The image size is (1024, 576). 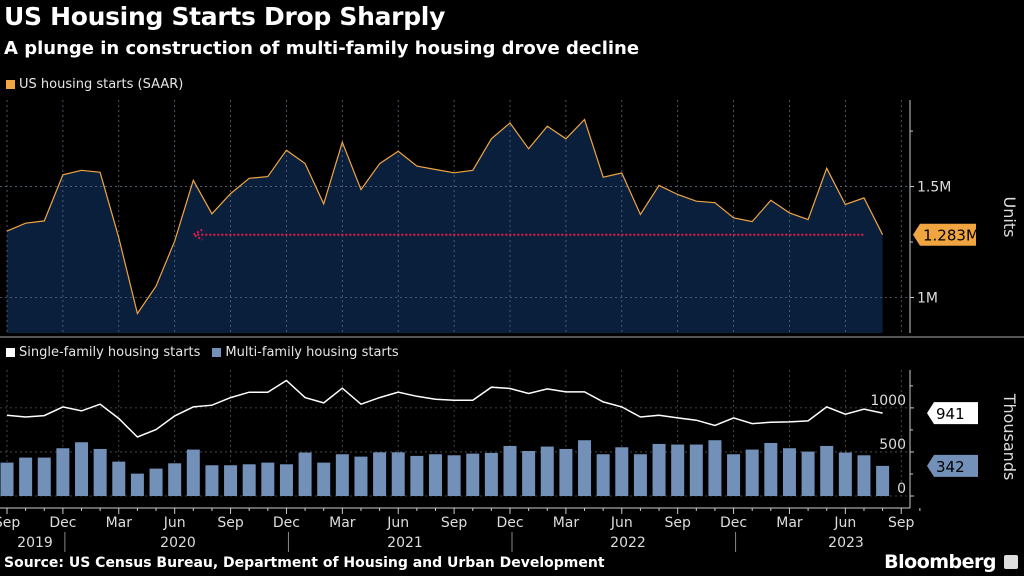 What do you see at coordinates (225, 16) in the screenshot?
I see `chart-title: US Housing Starts Drop Sharply` at bounding box center [225, 16].